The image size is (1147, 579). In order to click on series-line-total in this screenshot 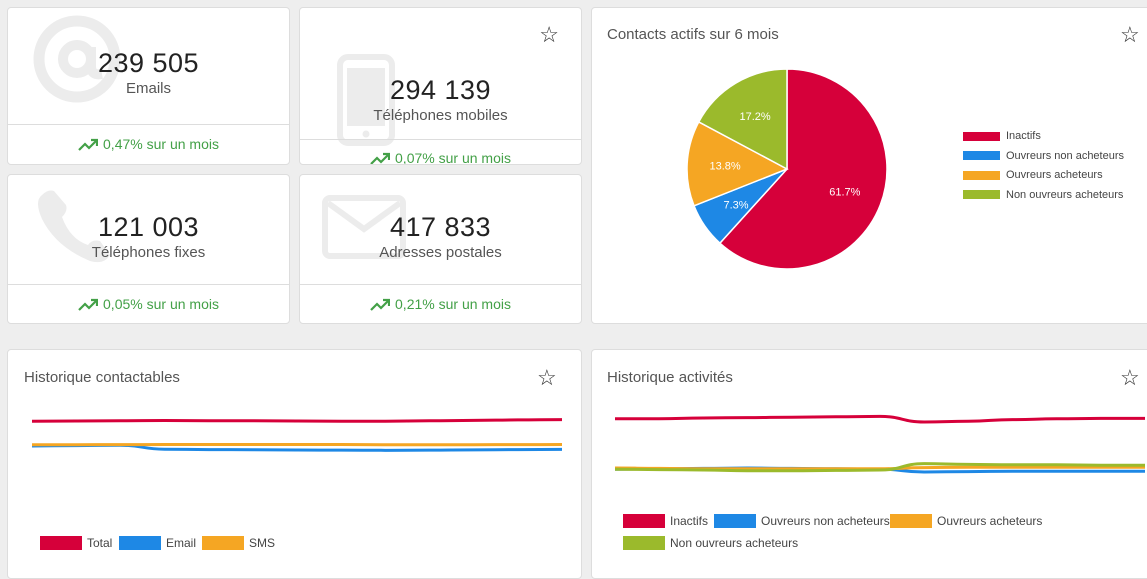, I will do `click(297, 421)`.